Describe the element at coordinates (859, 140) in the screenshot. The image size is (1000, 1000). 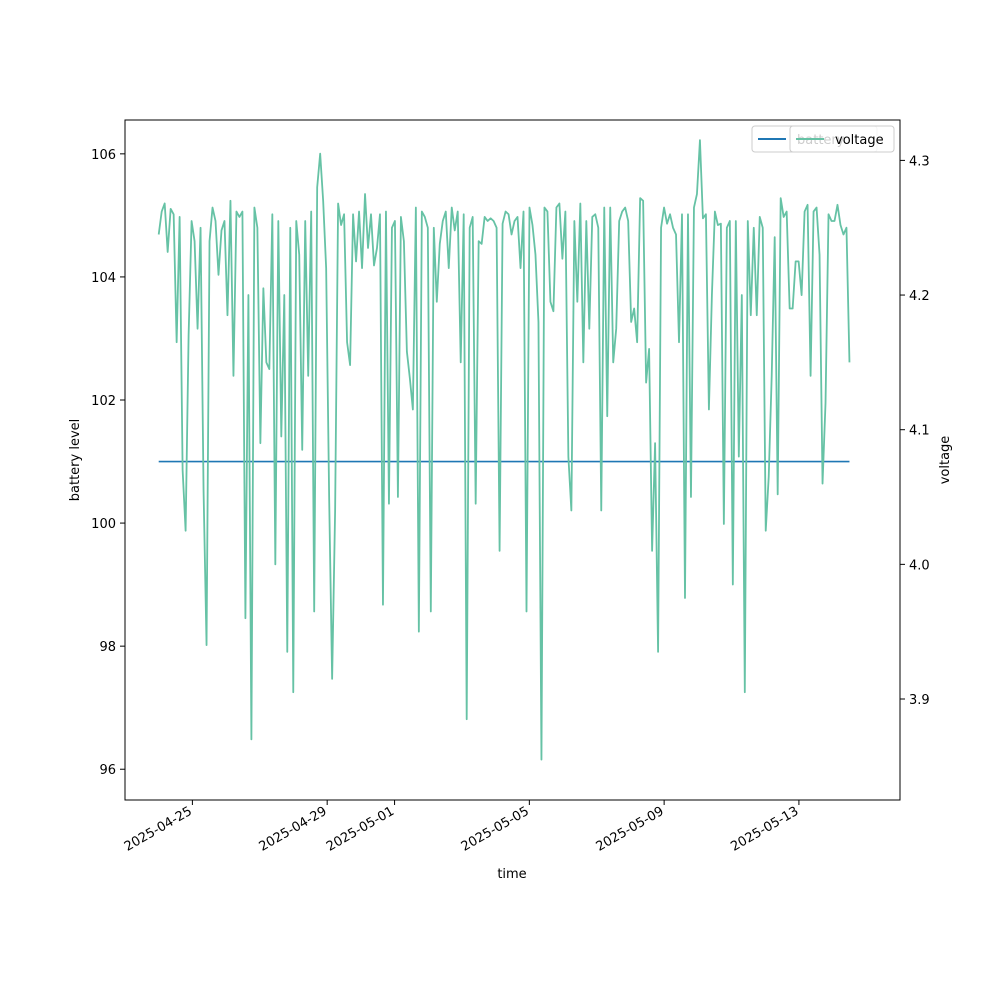
I see `legend-voltage-label: voltage` at that location.